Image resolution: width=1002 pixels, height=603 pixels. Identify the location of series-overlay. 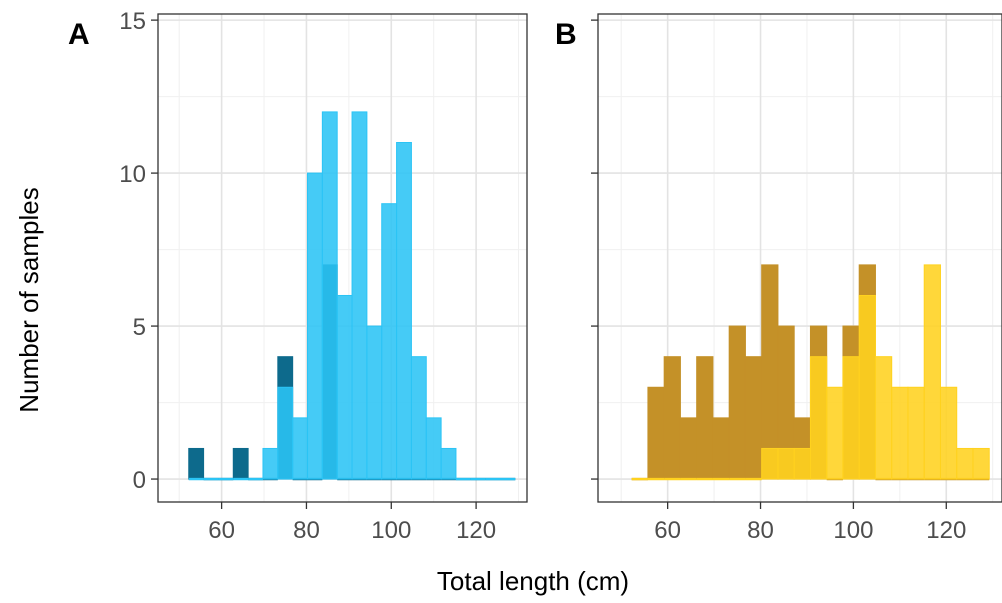
(810, 372).